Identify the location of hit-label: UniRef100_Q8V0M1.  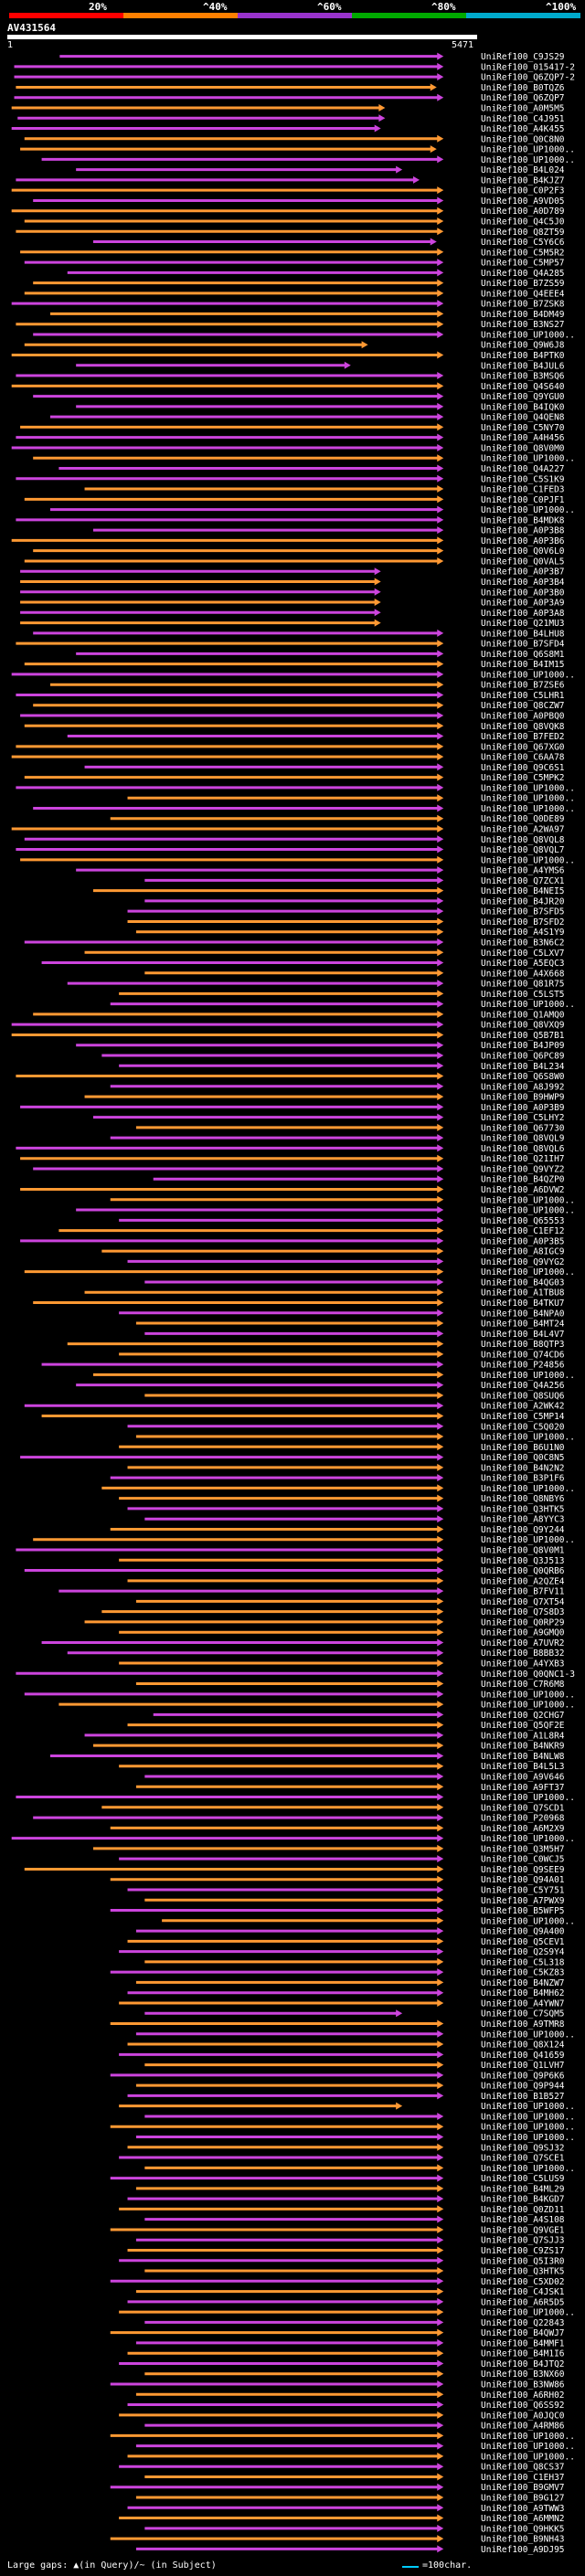
(523, 1551).